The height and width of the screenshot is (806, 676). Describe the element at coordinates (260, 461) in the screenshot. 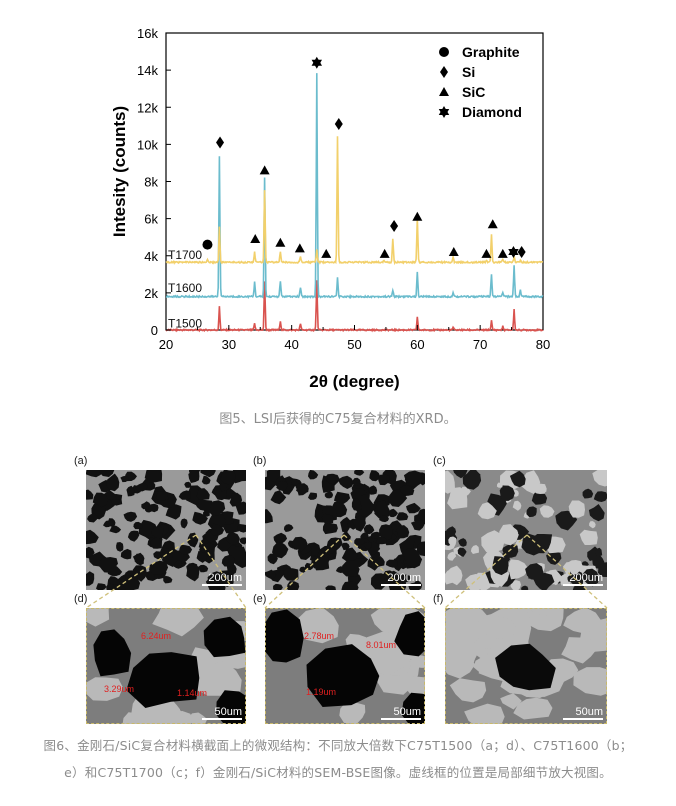

I see `panel-label-b: (b)` at that location.